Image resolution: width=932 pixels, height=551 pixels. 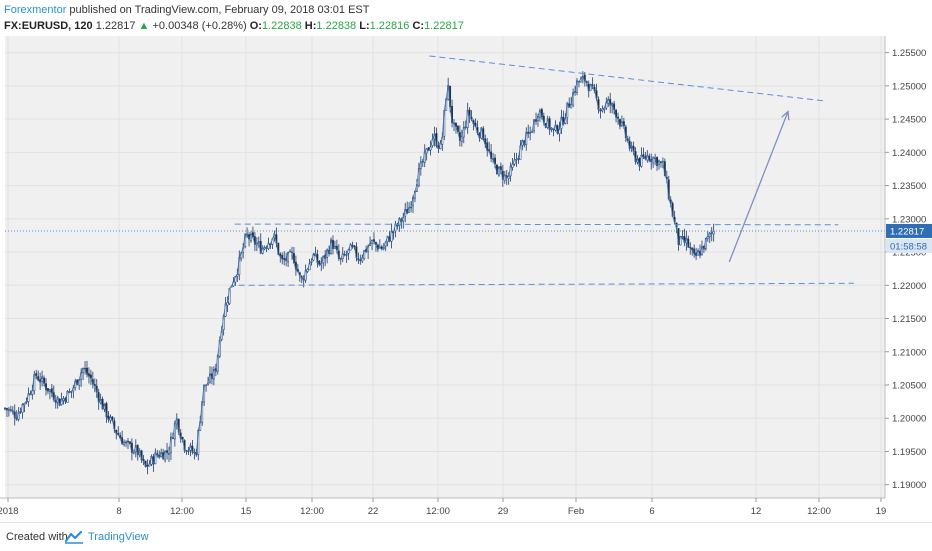 What do you see at coordinates (364, 26) in the screenshot?
I see `low-label: L:` at bounding box center [364, 26].